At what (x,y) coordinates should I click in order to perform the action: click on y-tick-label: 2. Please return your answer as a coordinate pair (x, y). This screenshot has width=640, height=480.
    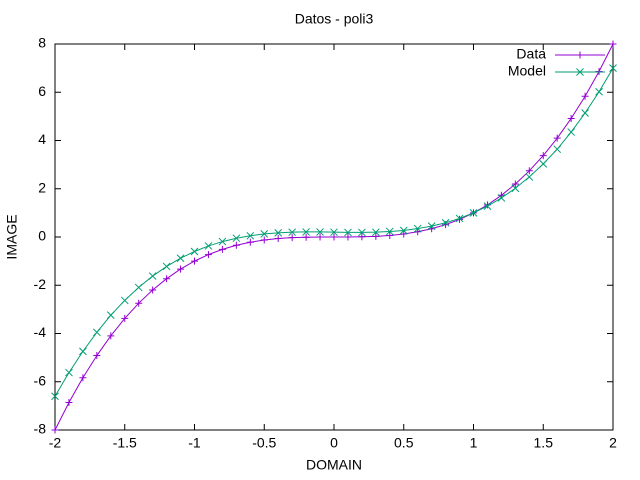
    Looking at the image, I should click on (42, 187).